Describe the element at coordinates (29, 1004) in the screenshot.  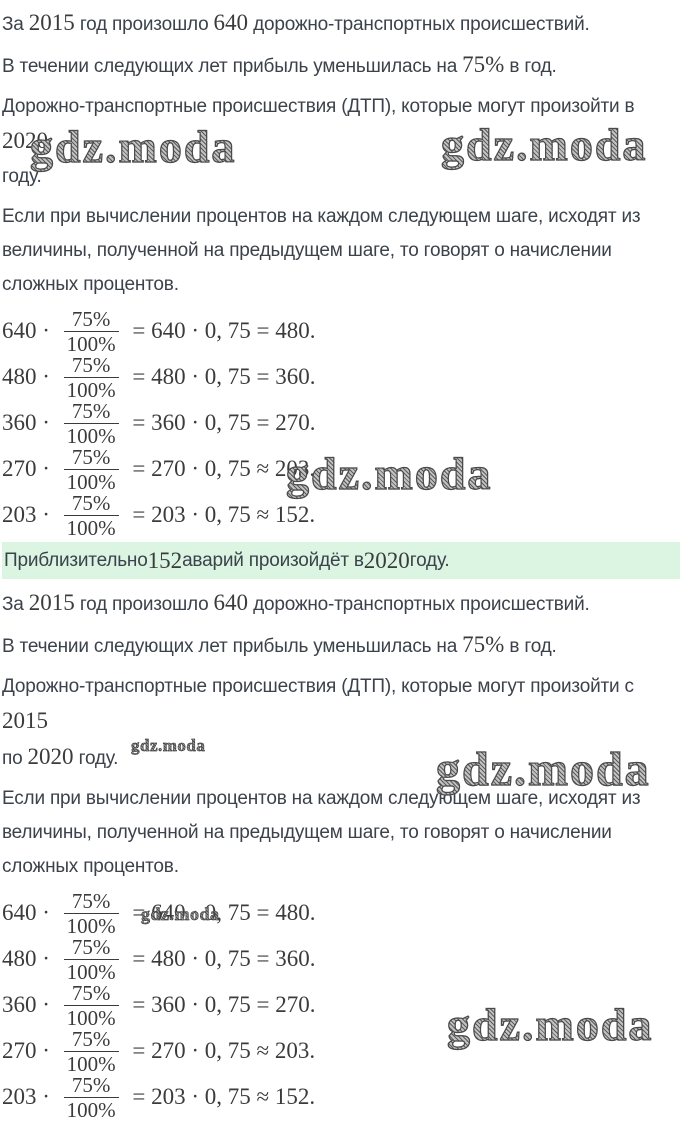
I see `formula-lhs: 360 ·` at that location.